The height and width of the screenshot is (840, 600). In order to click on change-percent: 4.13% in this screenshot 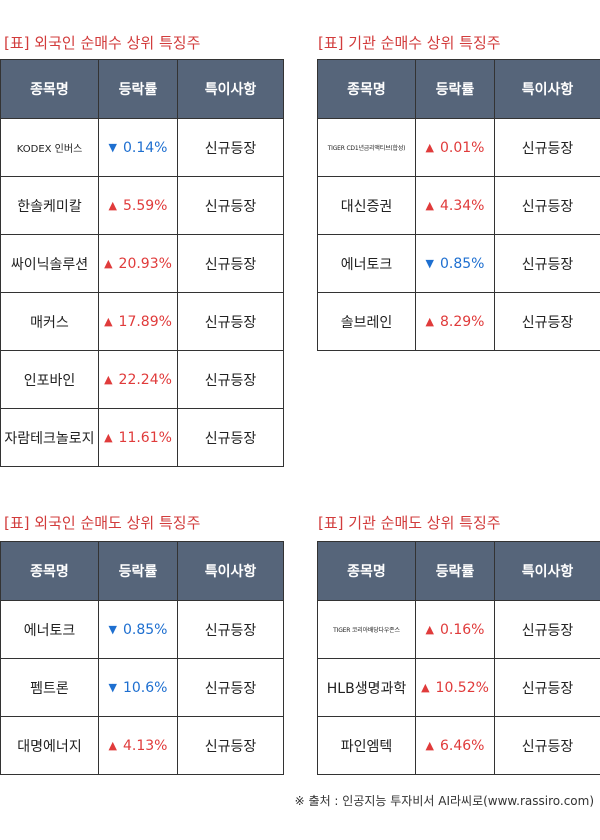, I will do `click(145, 745)`.